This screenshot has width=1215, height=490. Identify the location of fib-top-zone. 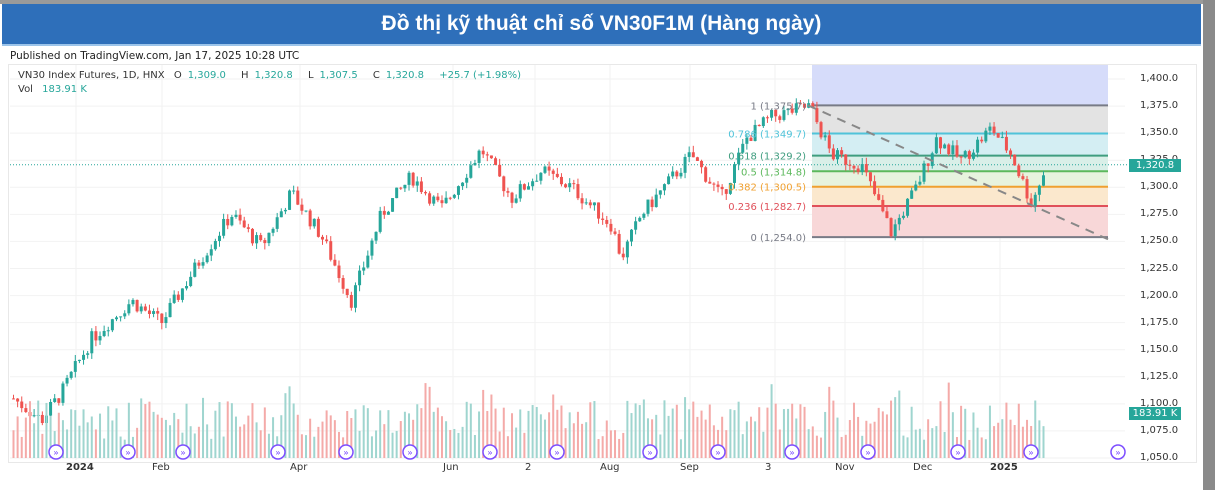
(960, 85).